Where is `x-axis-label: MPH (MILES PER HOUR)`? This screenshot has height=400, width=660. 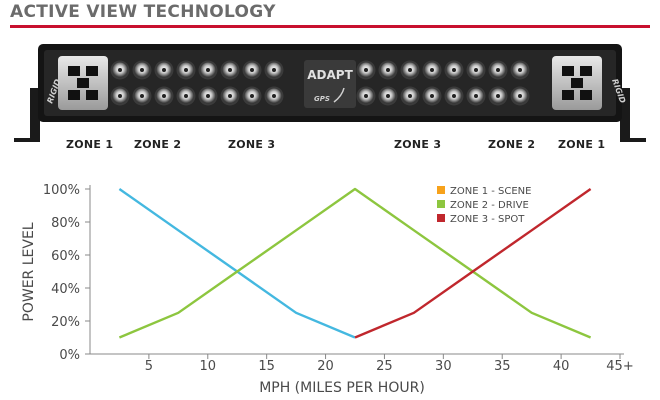
x-axis-label: MPH (MILES PER HOUR) is located at coordinates (342, 388).